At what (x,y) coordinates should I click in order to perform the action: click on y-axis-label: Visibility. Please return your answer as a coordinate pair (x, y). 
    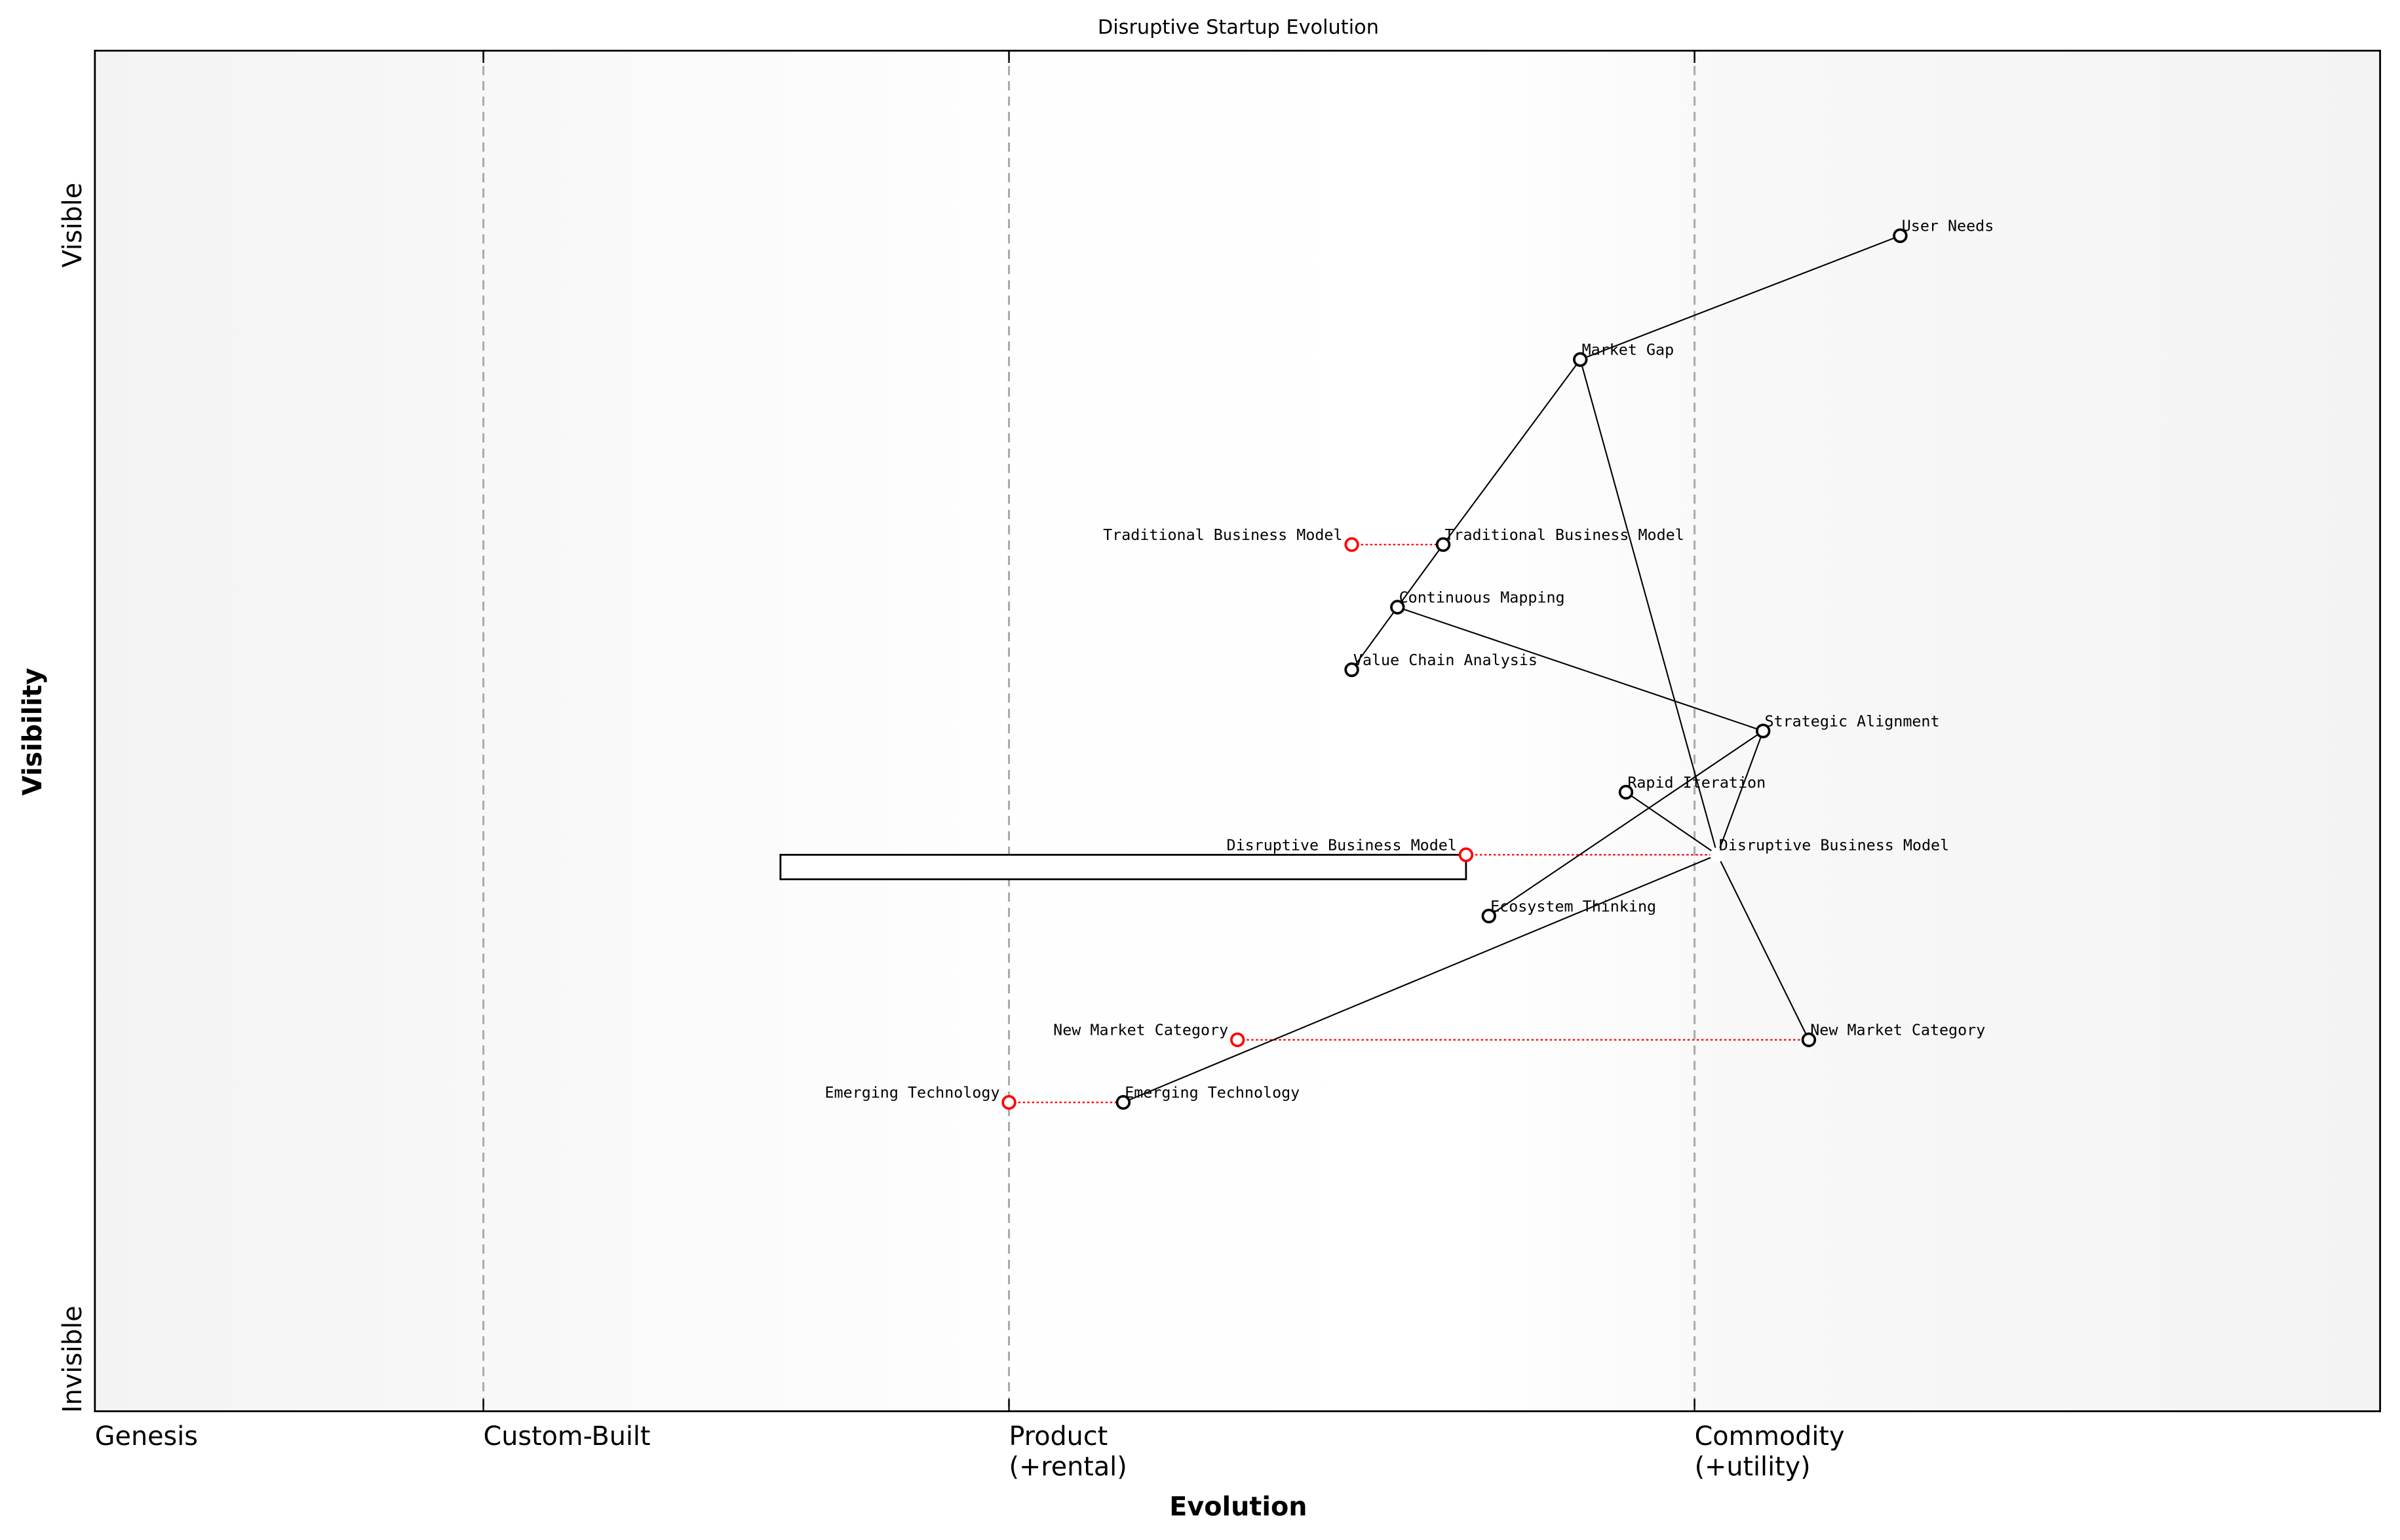
    Looking at the image, I should click on (33, 732).